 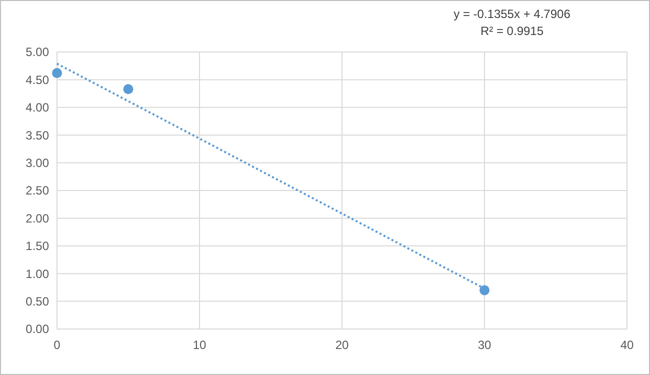 What do you see at coordinates (199, 345) in the screenshot?
I see `x-tick-label: 10` at bounding box center [199, 345].